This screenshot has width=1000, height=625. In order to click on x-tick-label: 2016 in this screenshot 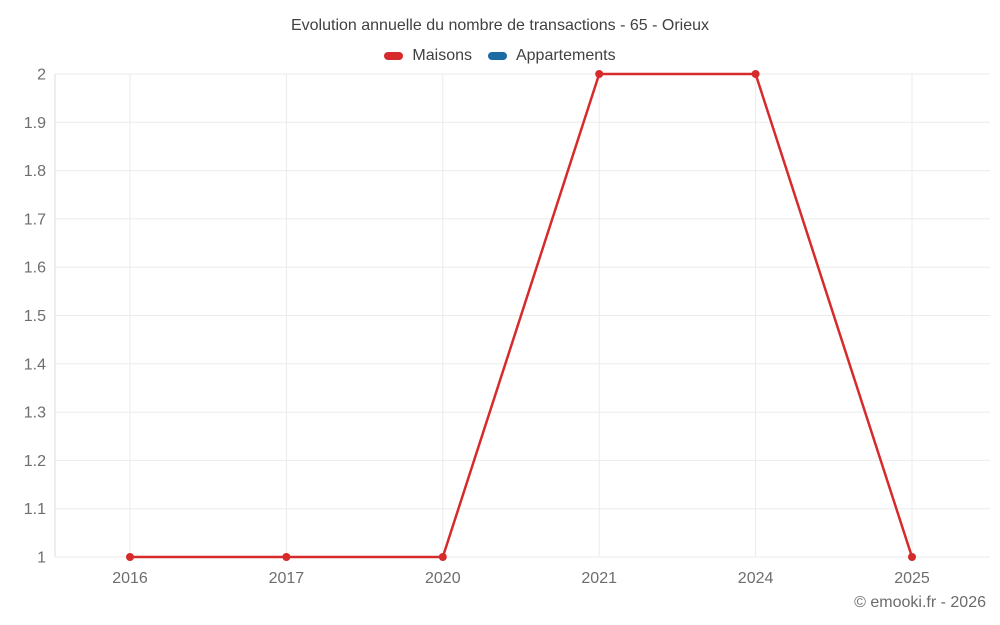, I will do `click(130, 578)`.